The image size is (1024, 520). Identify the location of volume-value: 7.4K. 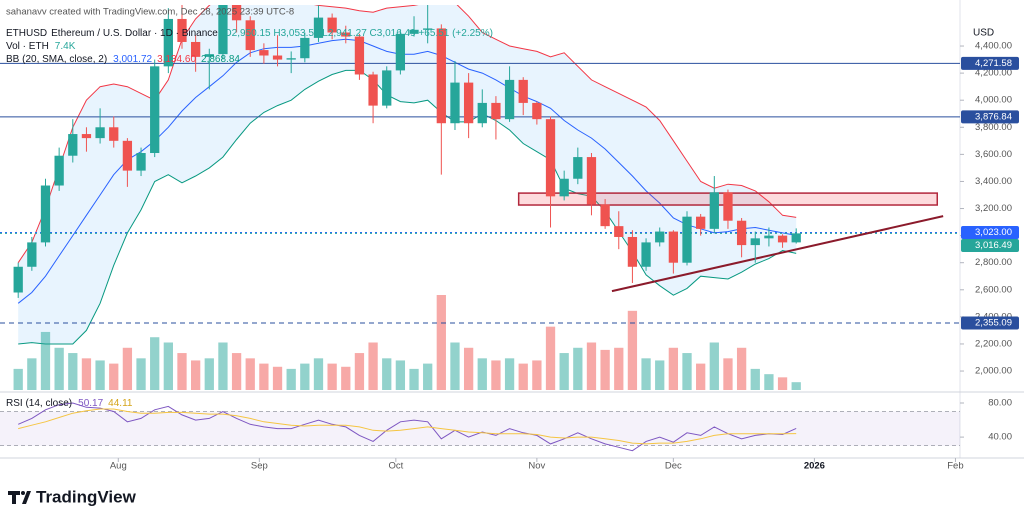
(65, 46).